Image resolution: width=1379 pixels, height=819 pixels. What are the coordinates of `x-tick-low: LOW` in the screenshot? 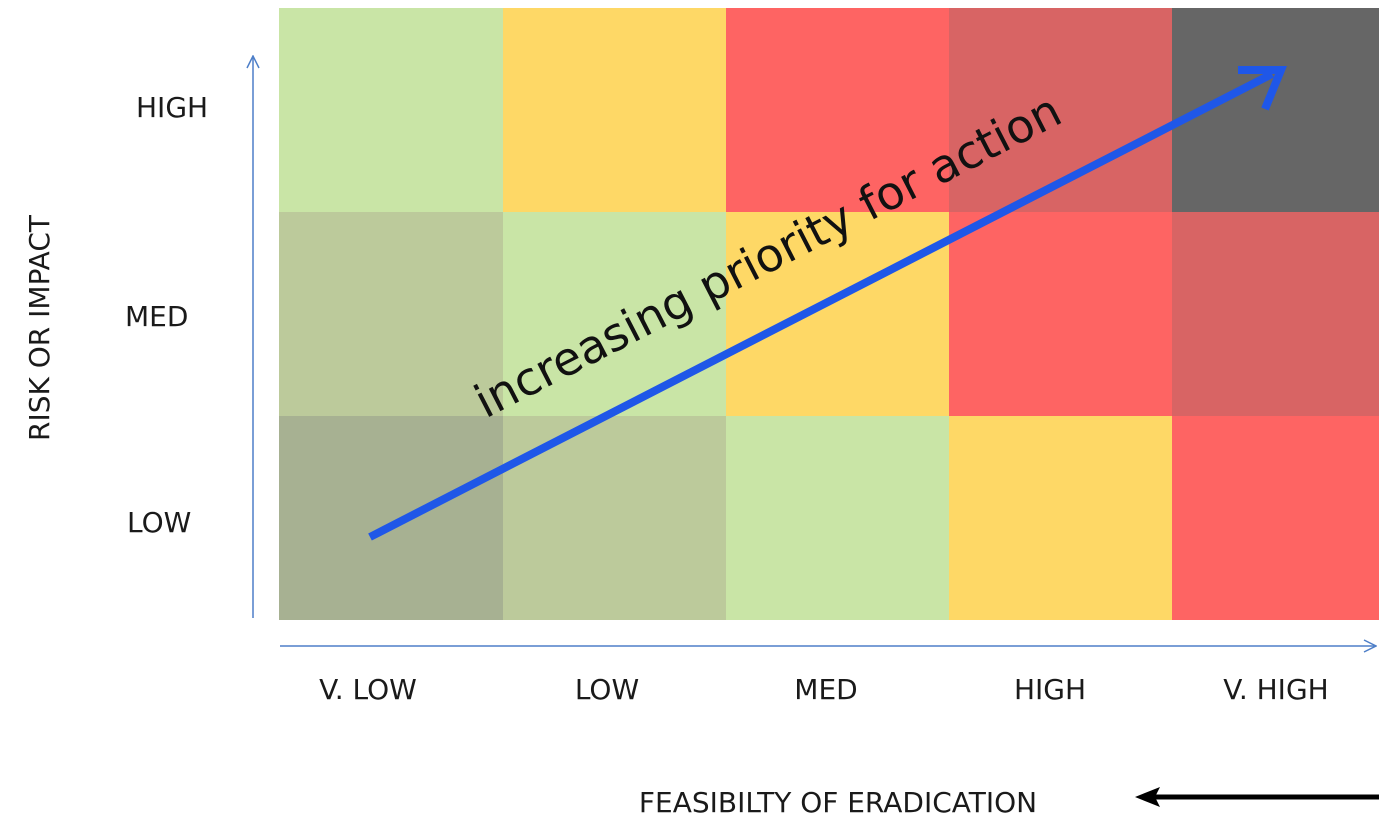 It's located at (607, 689).